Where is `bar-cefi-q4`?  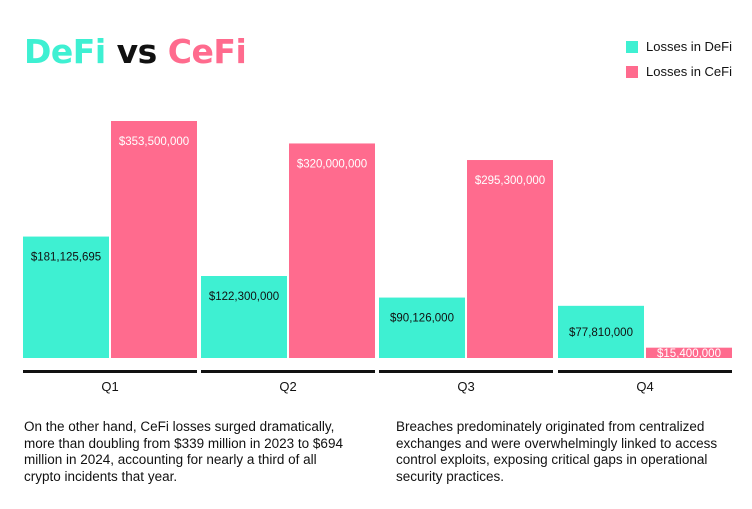 bar-cefi-q4 is located at coordinates (689, 352).